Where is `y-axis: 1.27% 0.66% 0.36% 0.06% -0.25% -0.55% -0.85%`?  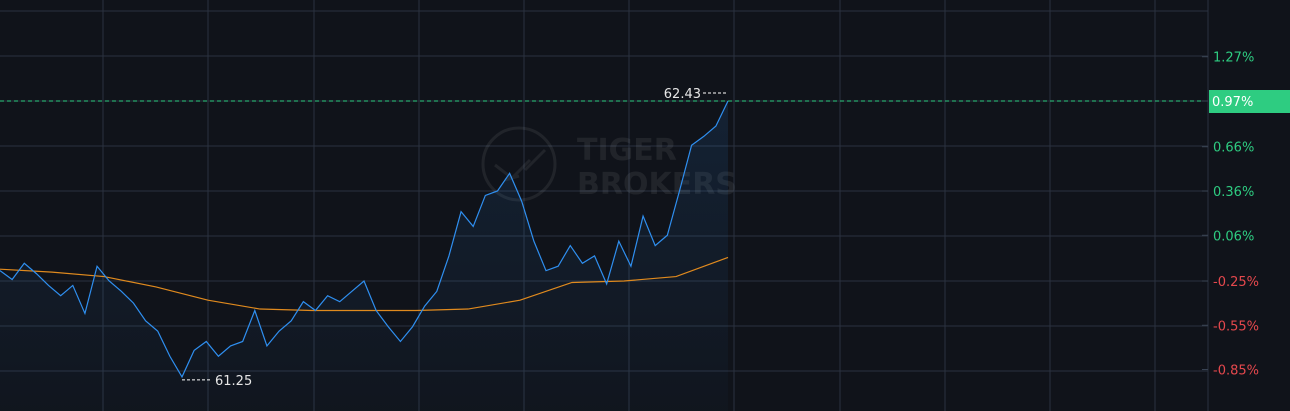 y-axis: 1.27% 0.66% 0.36% 0.06% -0.25% -0.55% -0.85% is located at coordinates (1230, 215).